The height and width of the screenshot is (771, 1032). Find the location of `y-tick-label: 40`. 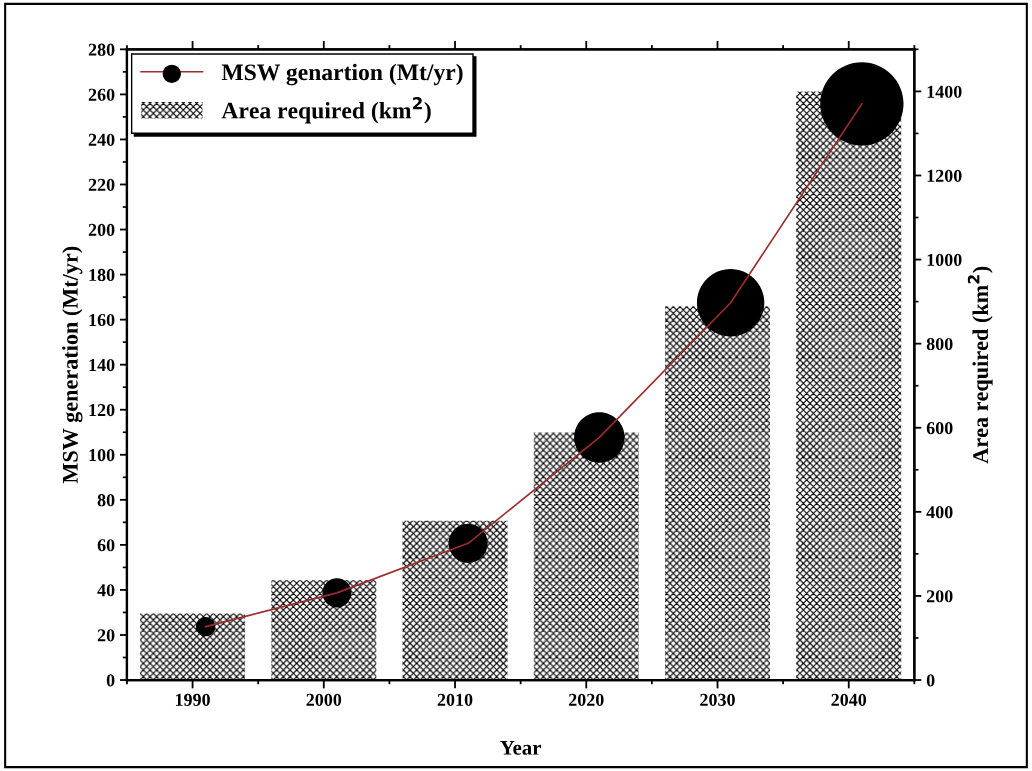

y-tick-label: 40 is located at coordinates (106, 590).